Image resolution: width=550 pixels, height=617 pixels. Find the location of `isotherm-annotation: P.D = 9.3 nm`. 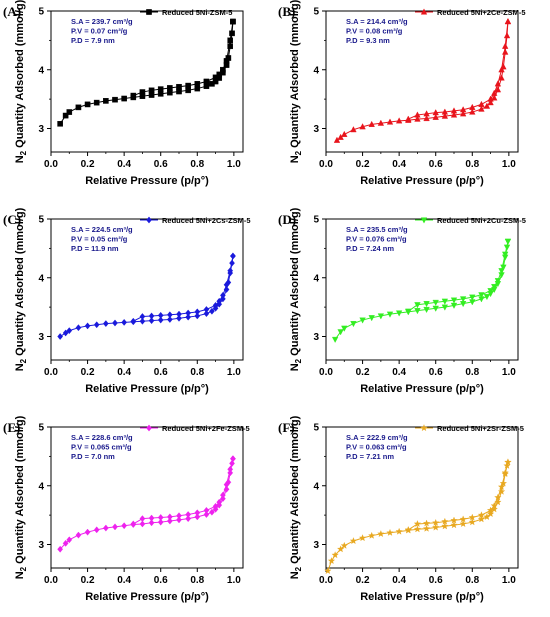

isotherm-annotation: P.D = 9.3 nm is located at coordinates (368, 40).